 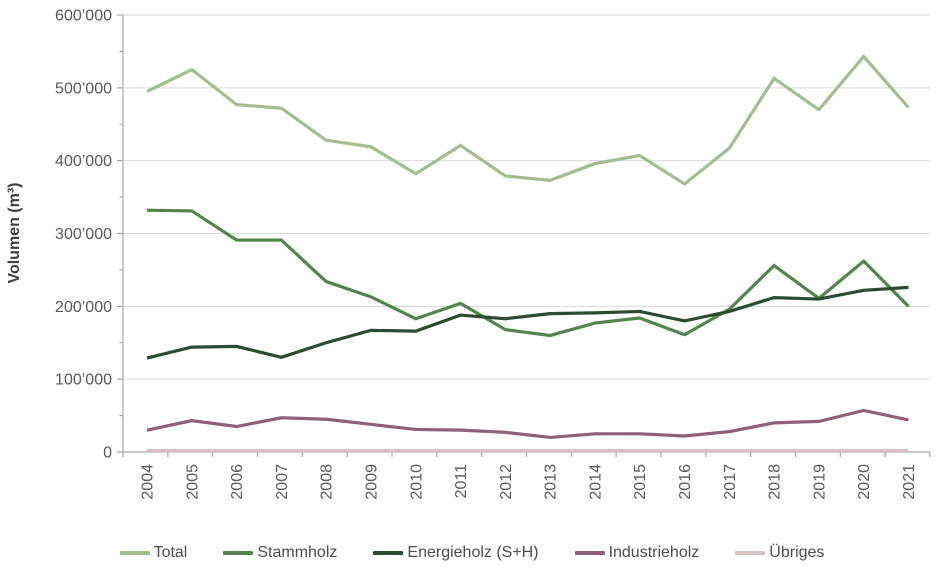 I want to click on legend-item-total: Total, so click(x=153, y=553).